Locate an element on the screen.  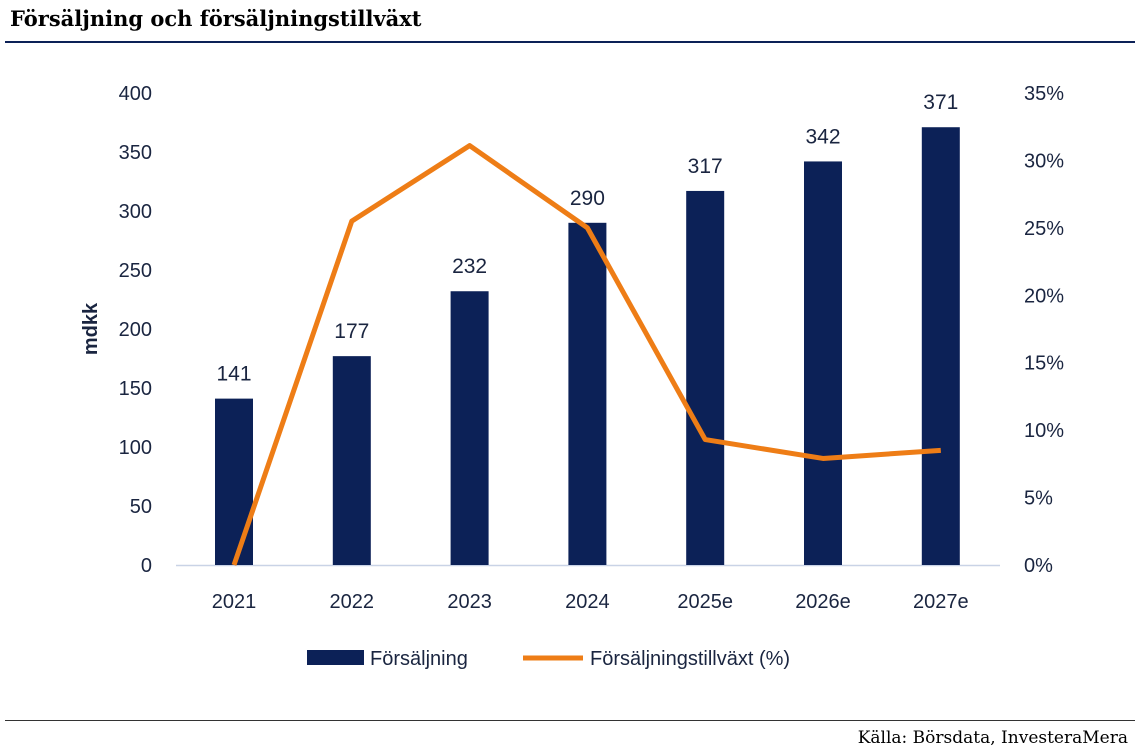
legend-label-growth: Försäljningstillväxt (%) is located at coordinates (690, 659).